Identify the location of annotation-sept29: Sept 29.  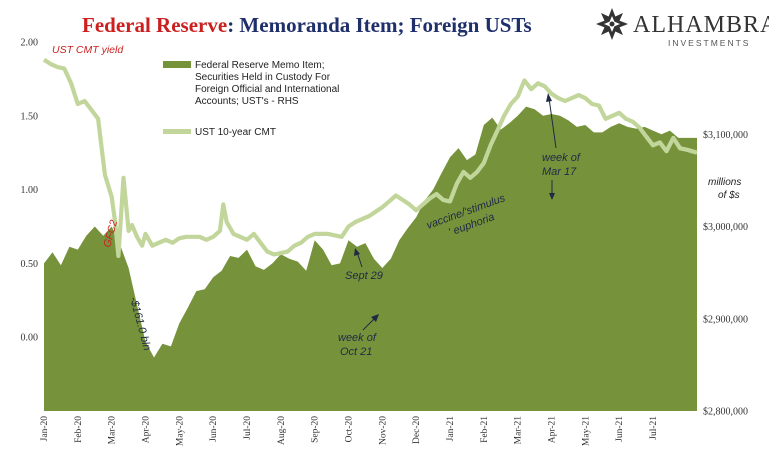
(364, 276).